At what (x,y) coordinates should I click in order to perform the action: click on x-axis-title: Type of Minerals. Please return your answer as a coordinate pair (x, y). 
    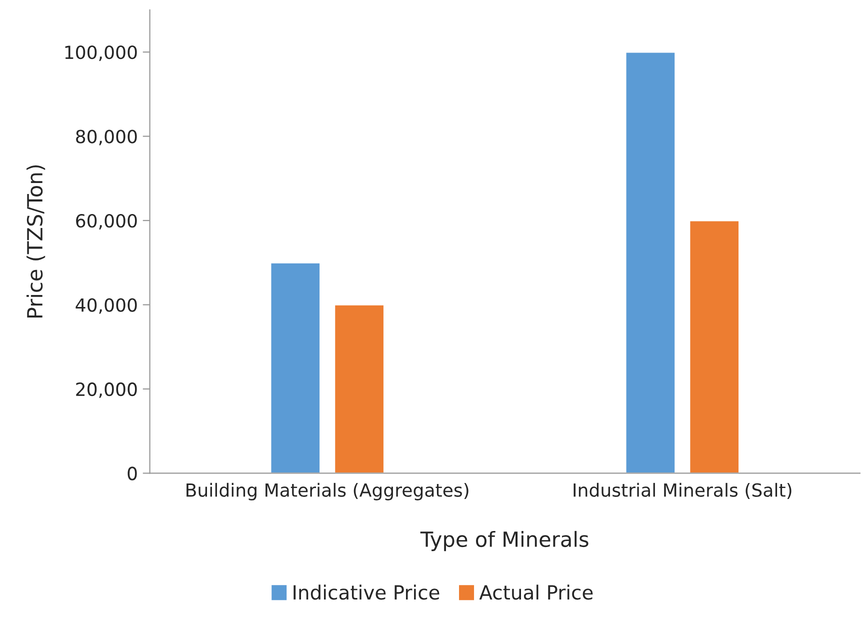
    Looking at the image, I should click on (504, 541).